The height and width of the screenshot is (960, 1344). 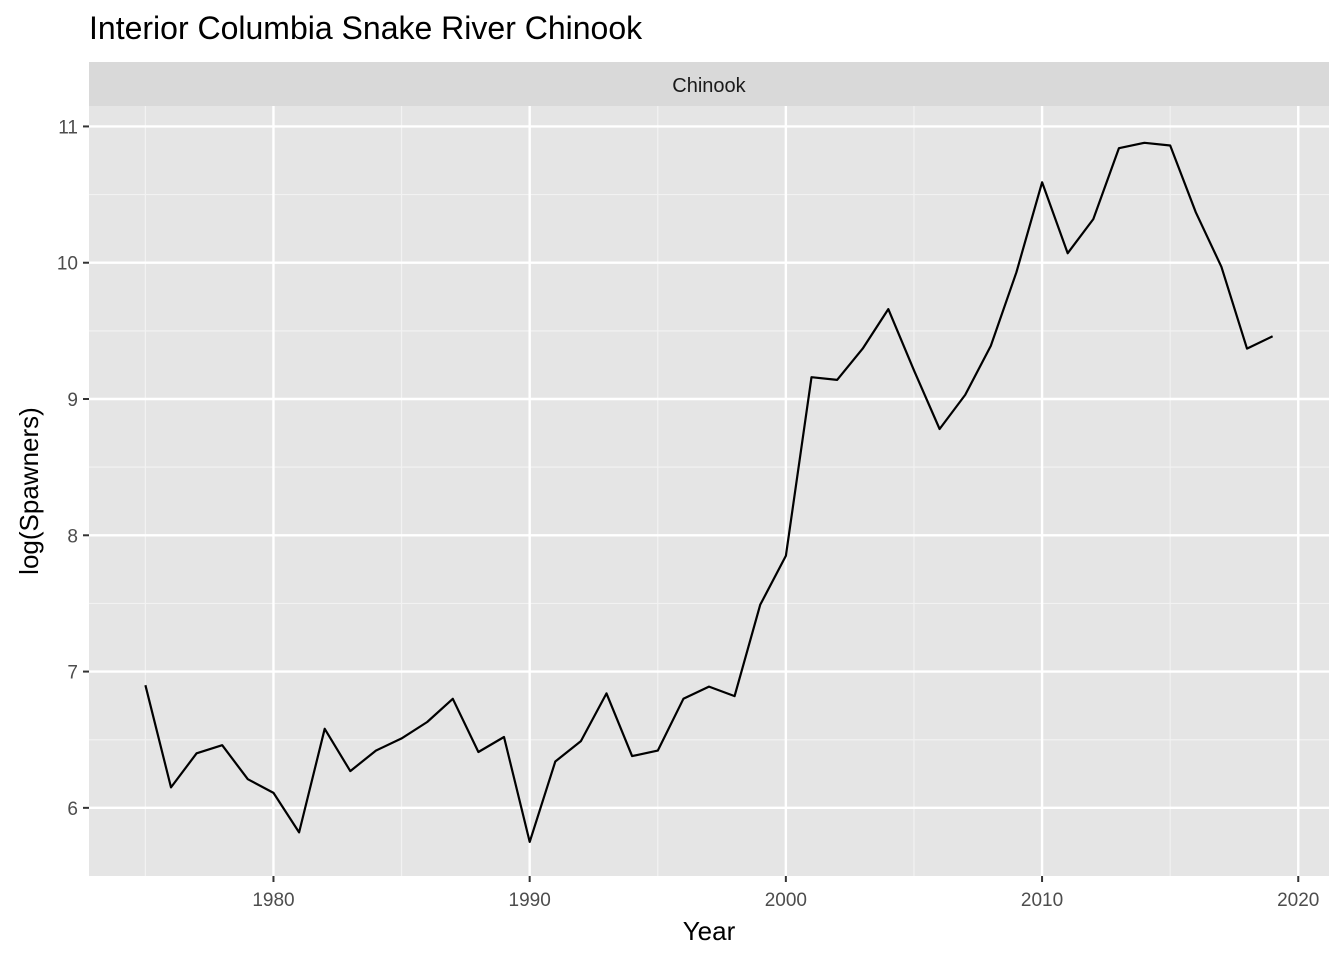 What do you see at coordinates (72, 400) in the screenshot?
I see `y-tick-label: 9` at bounding box center [72, 400].